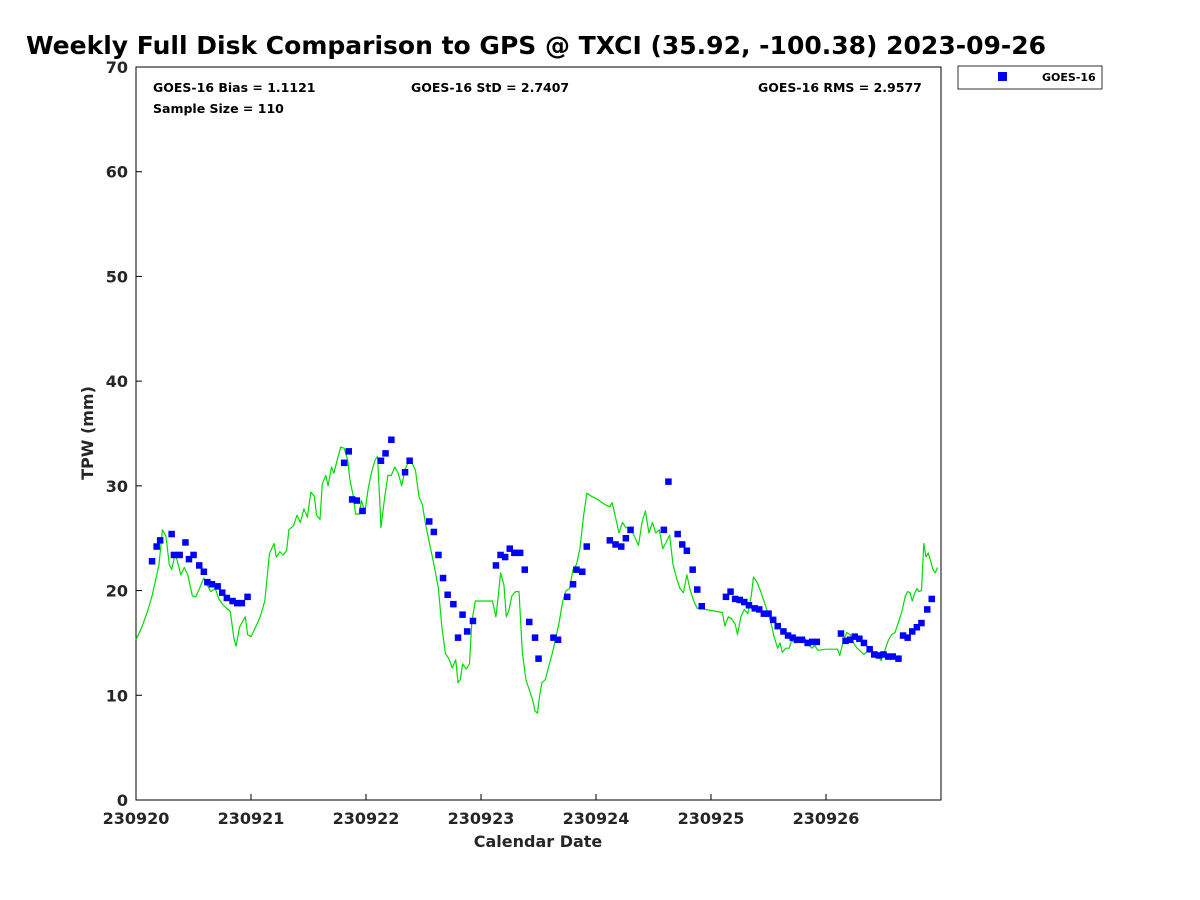 Image resolution: width=1200 pixels, height=900 pixels. What do you see at coordinates (117, 276) in the screenshot?
I see `y-tick-label: 50` at bounding box center [117, 276].